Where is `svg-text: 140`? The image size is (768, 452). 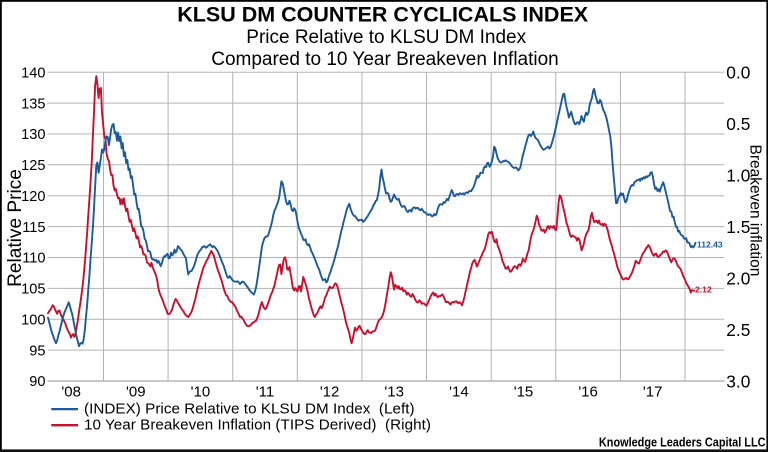 svg-text: 140 is located at coordinates (33, 73).